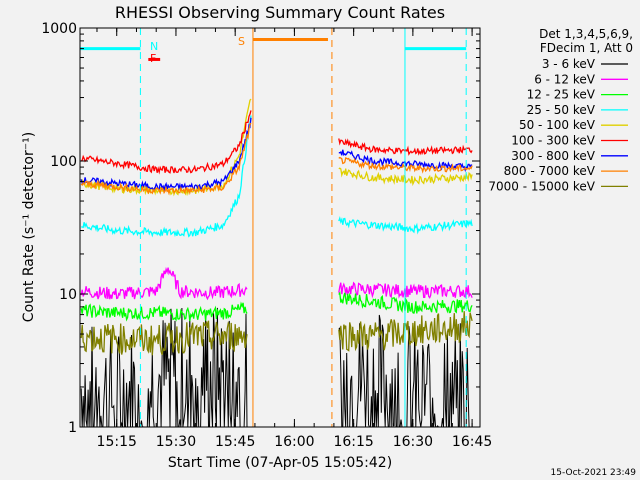 The height and width of the screenshot is (480, 640). What do you see at coordinates (569, 64) in the screenshot?
I see `legend-label-1: 3 - 6 keV` at bounding box center [569, 64].